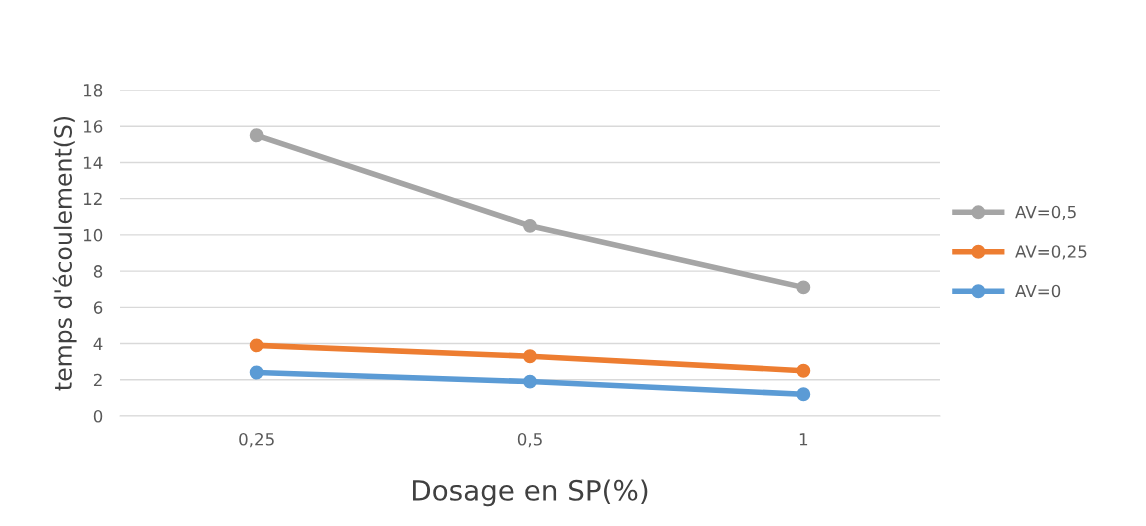 This screenshot has height=526, width=1146. Describe the element at coordinates (1045, 213) in the screenshot. I see `legend-label: AV=0,5` at that location.